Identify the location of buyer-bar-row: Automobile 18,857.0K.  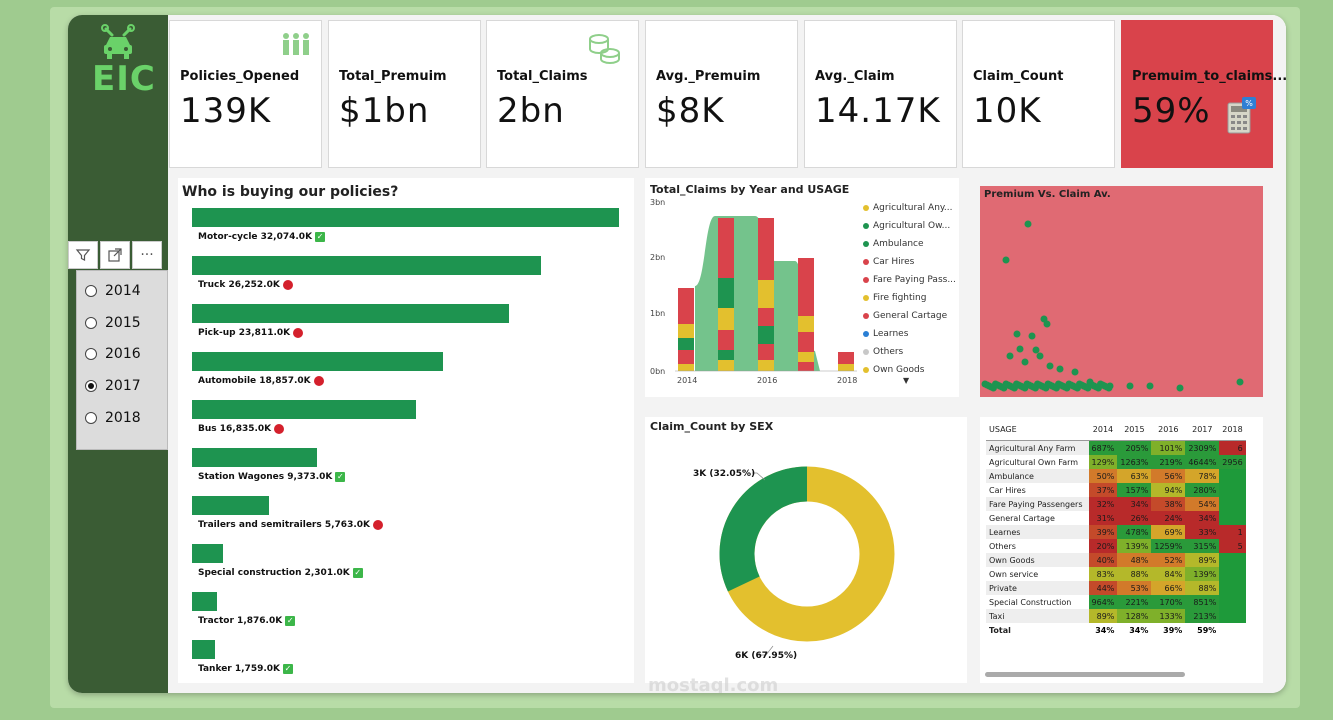
(317, 369).